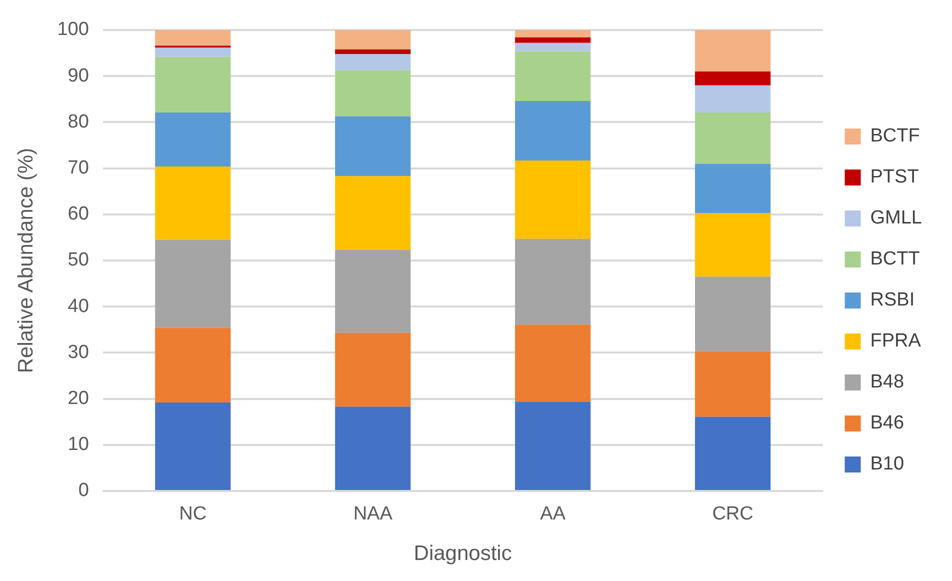 The image size is (952, 581). I want to click on y-tick-label: 90, so click(78, 75).